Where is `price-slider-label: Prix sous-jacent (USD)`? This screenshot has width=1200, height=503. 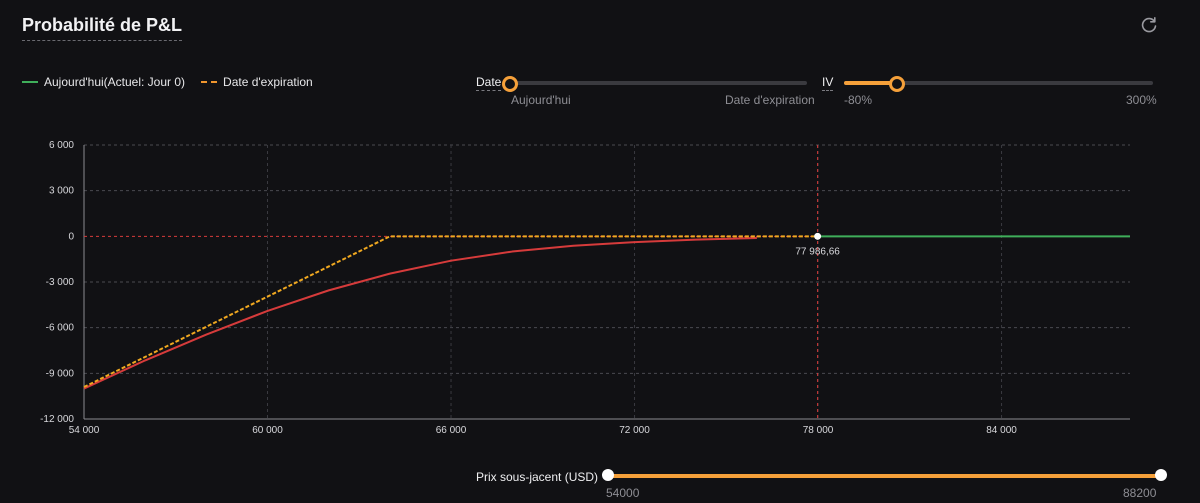
price-slider-label: Prix sous-jacent (USD) is located at coordinates (537, 477).